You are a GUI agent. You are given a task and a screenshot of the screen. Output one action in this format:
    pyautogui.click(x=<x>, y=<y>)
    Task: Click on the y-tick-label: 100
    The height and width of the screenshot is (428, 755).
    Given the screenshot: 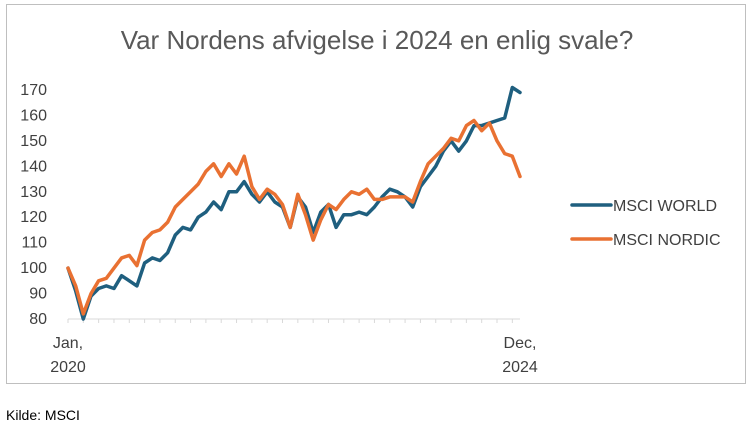 What is the action you would take?
    pyautogui.click(x=33, y=268)
    